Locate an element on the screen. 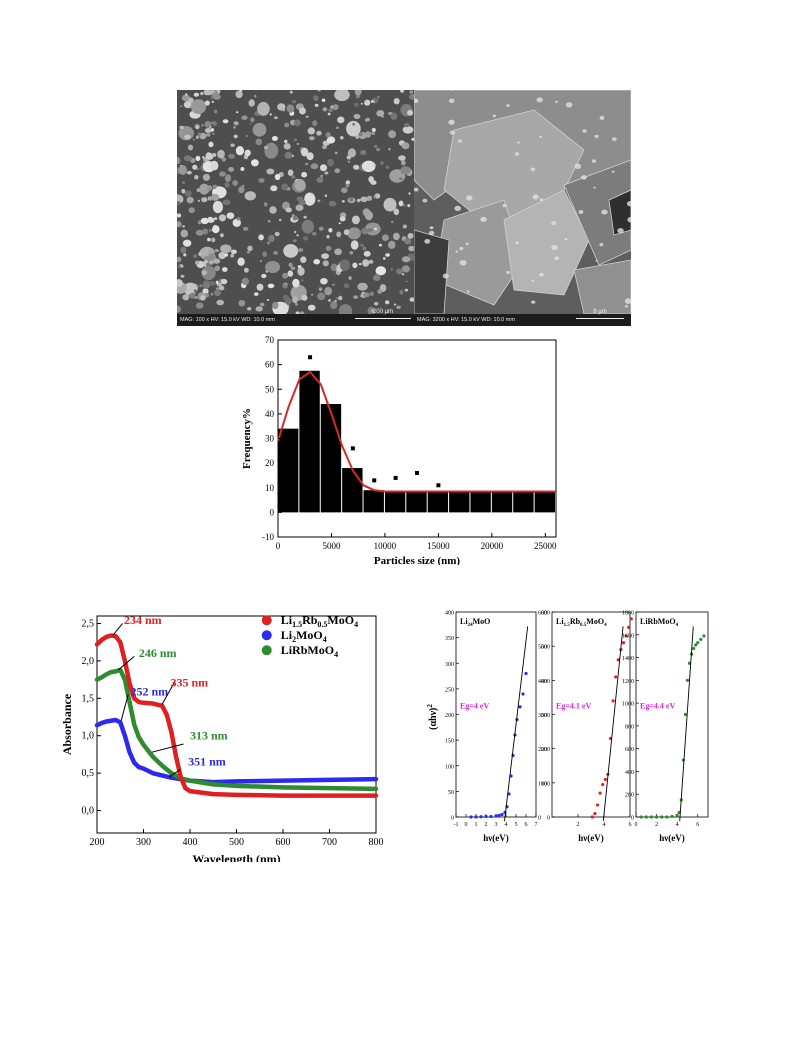 The height and width of the screenshot is (1057, 793). scale-bar is located at coordinates (383, 318).